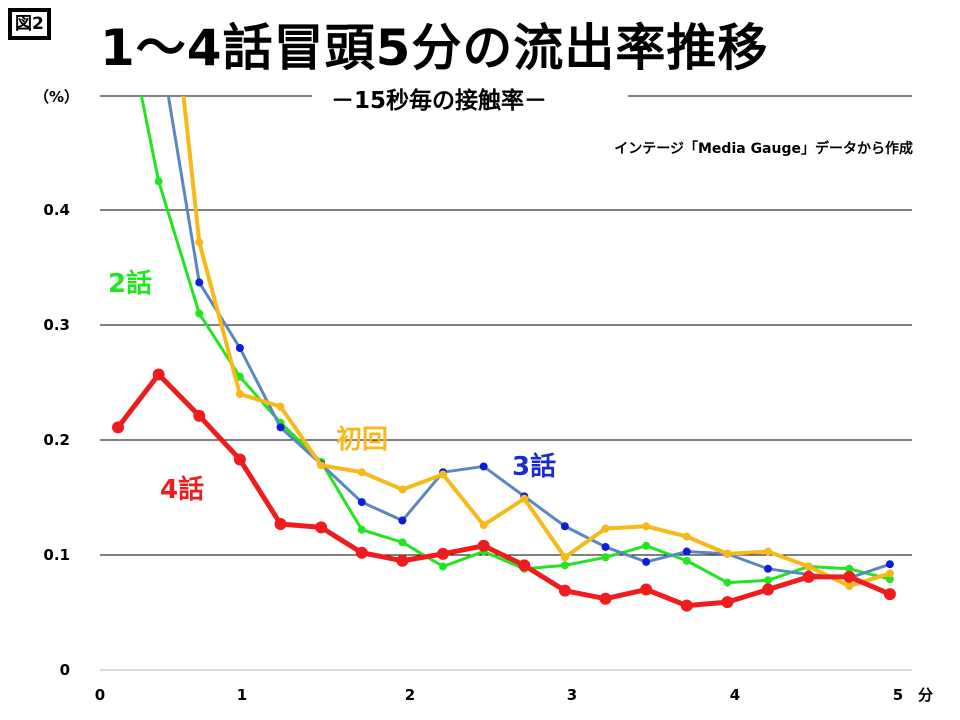 This screenshot has height=720, width=960. Describe the element at coordinates (434, 48) in the screenshot. I see `chart-title: 1〜4話冒頭5分の流出率推移` at that location.